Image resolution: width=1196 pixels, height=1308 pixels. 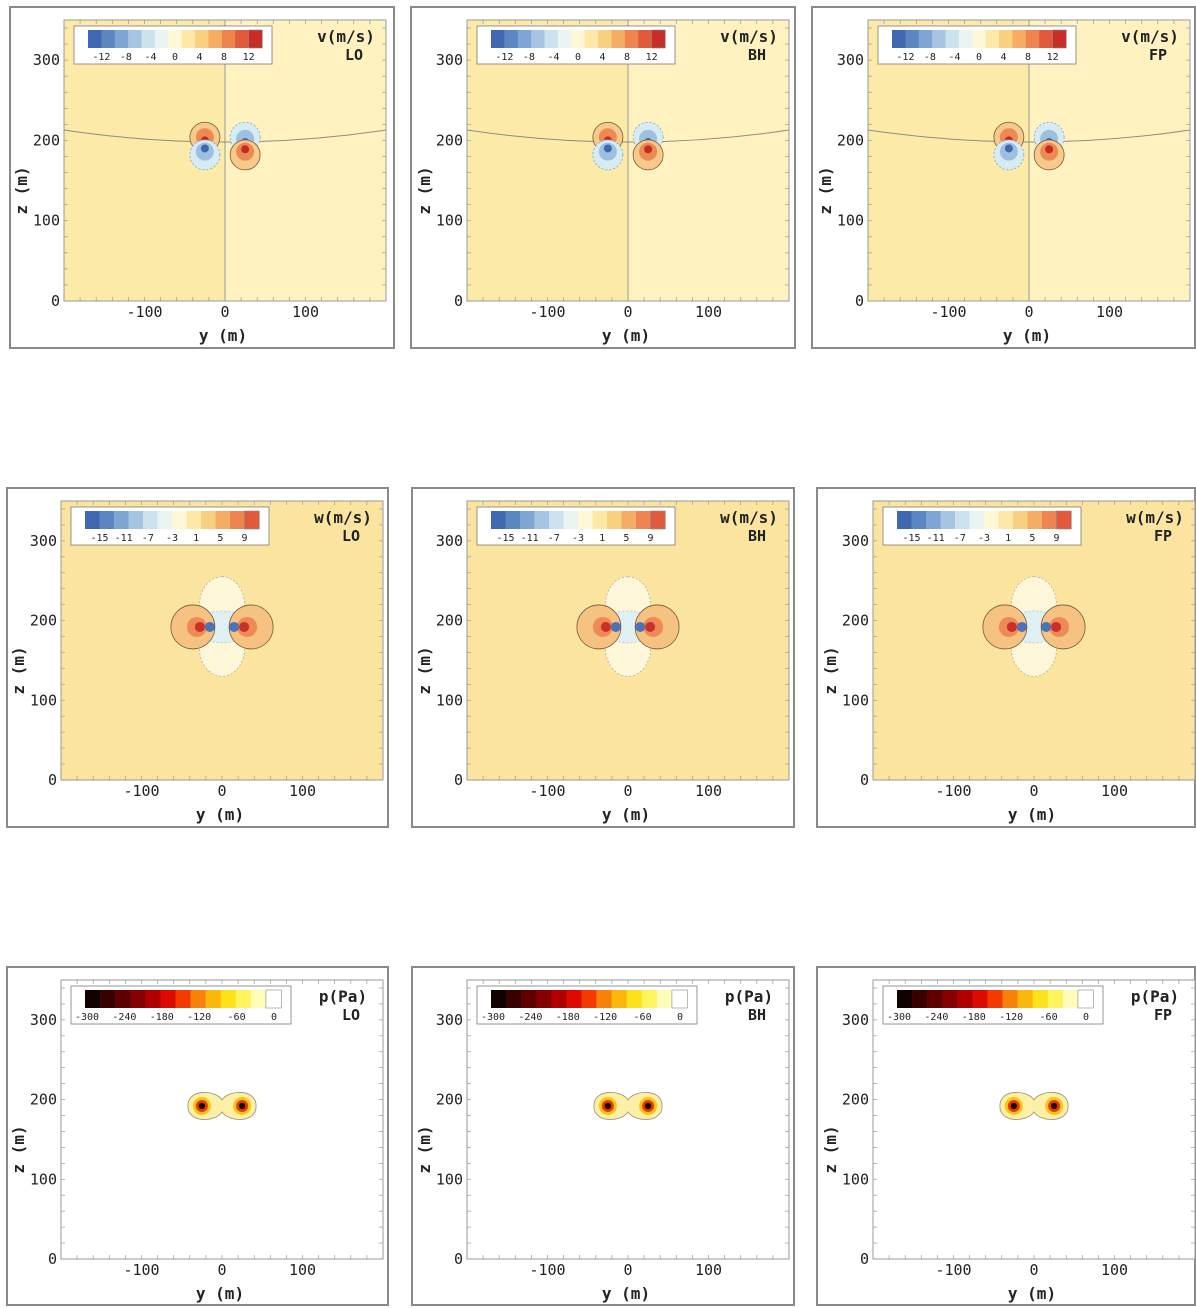 I want to click on upwash-left-core, so click(x=1011, y=626).